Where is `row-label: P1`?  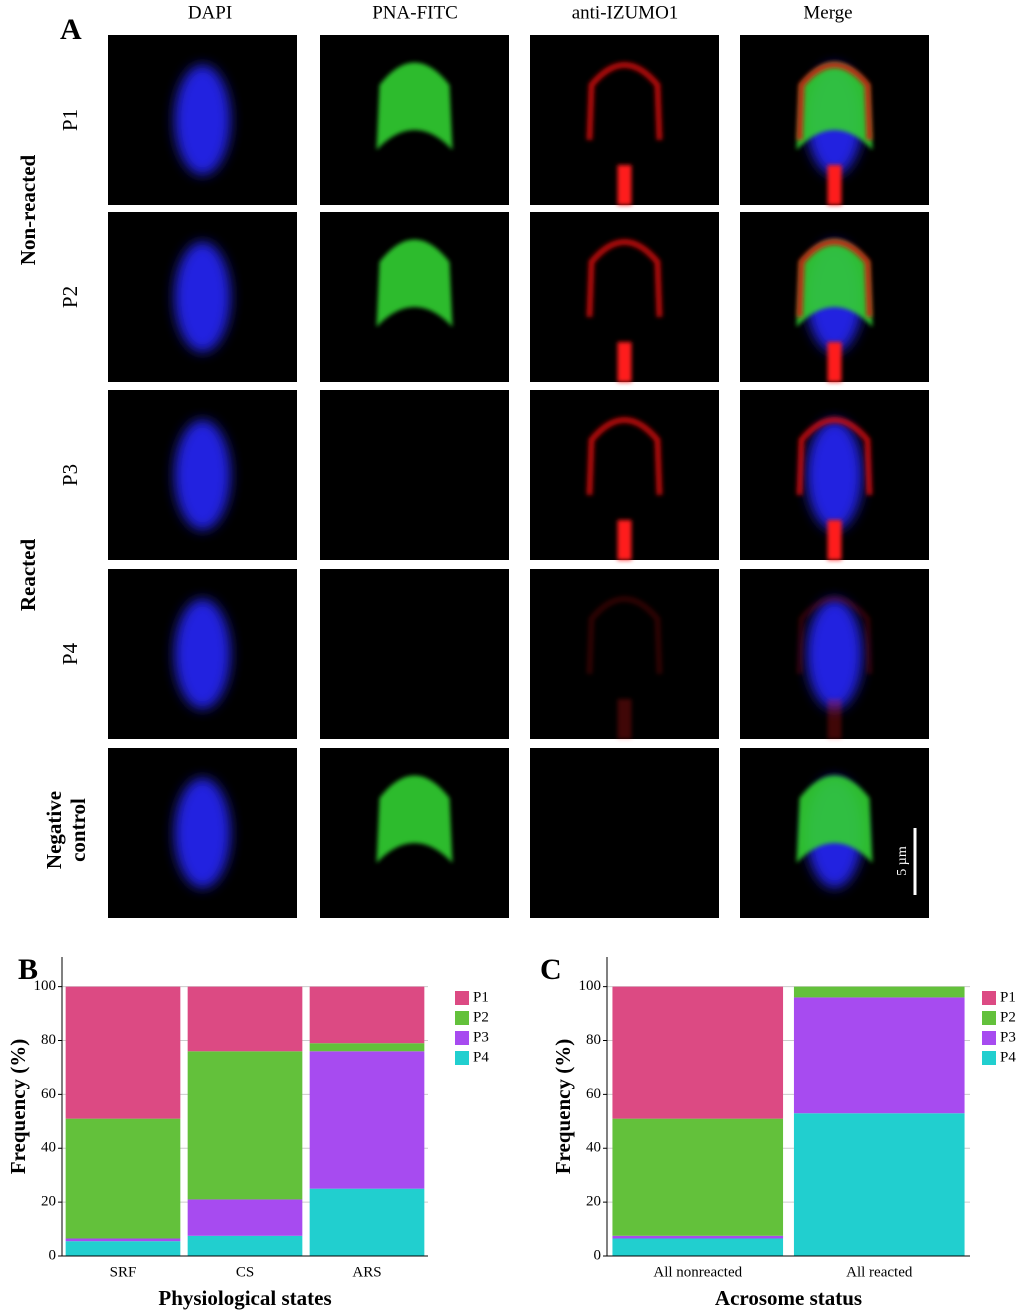 row-label: P1 is located at coordinates (70, 120).